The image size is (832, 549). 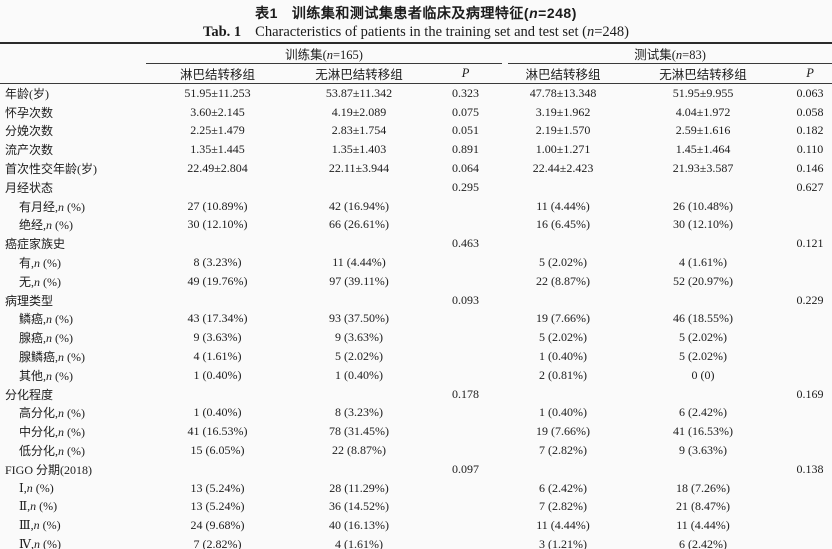 What do you see at coordinates (466, 468) in the screenshot?
I see `cell: 0.097` at bounding box center [466, 468].